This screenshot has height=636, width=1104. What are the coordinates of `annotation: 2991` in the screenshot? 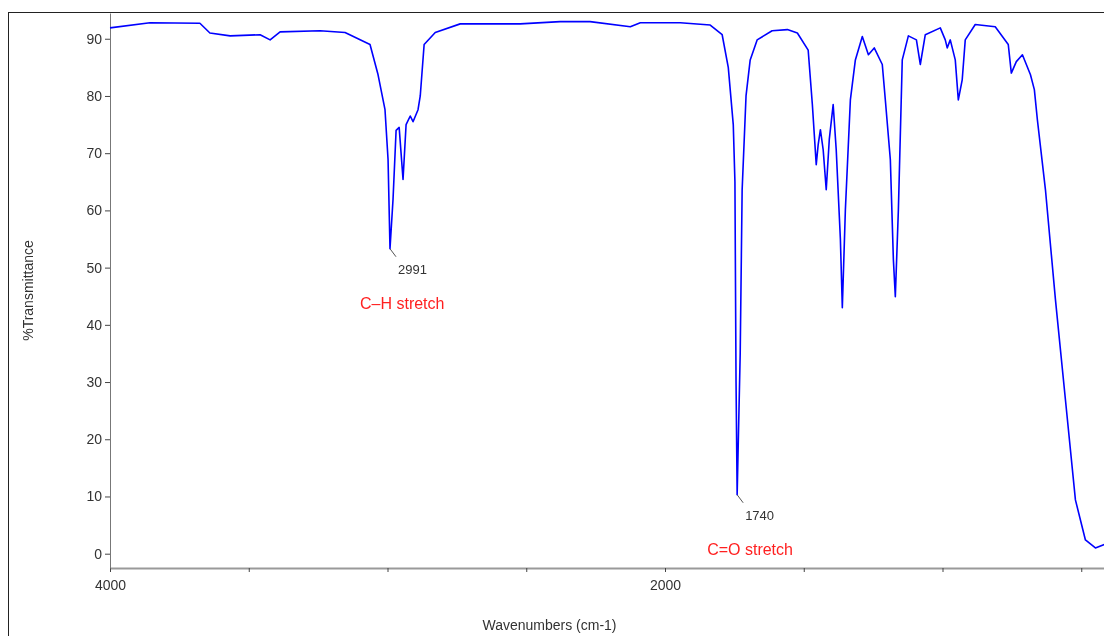 It's located at (412, 269).